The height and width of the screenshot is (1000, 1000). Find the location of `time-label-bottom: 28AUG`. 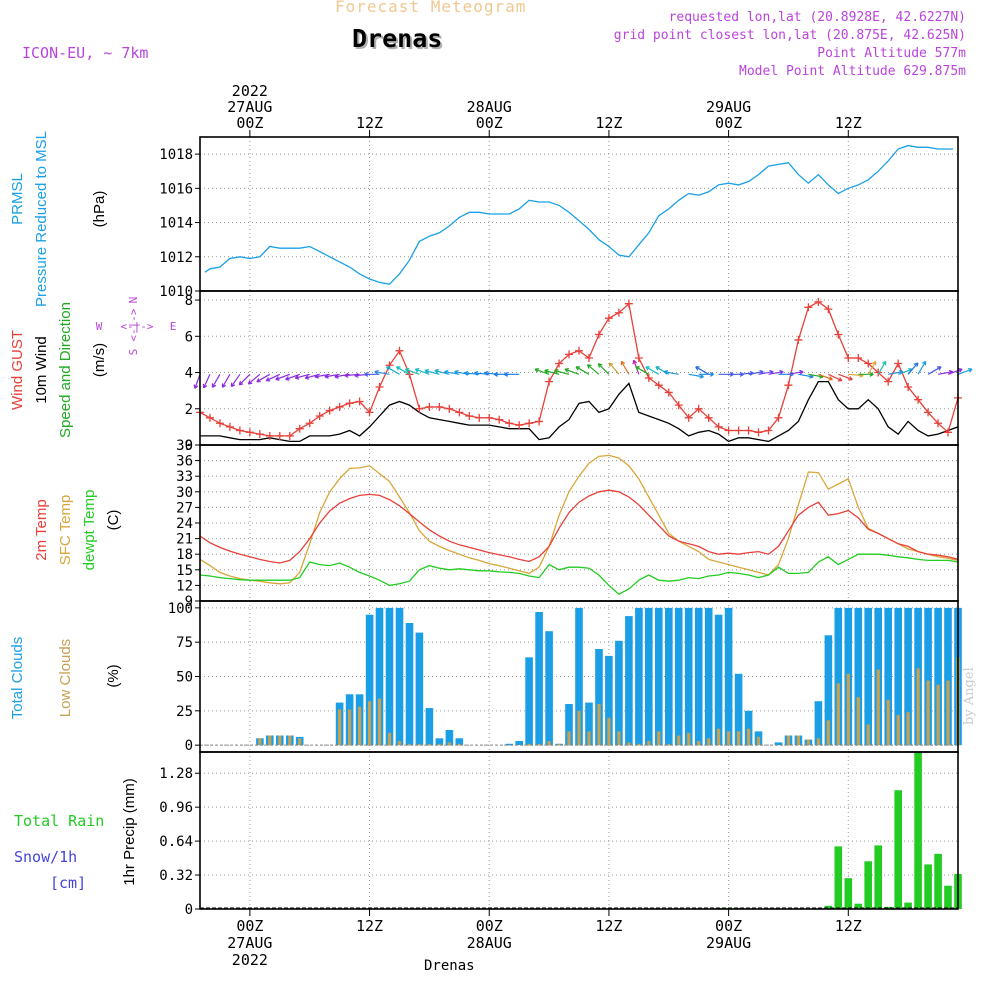

time-label-bottom: 28AUG is located at coordinates (489, 943).